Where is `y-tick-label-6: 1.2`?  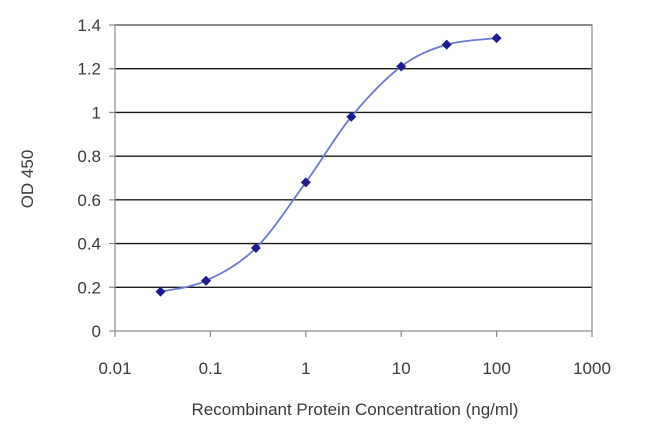
y-tick-label-6: 1.2 is located at coordinates (89, 69).